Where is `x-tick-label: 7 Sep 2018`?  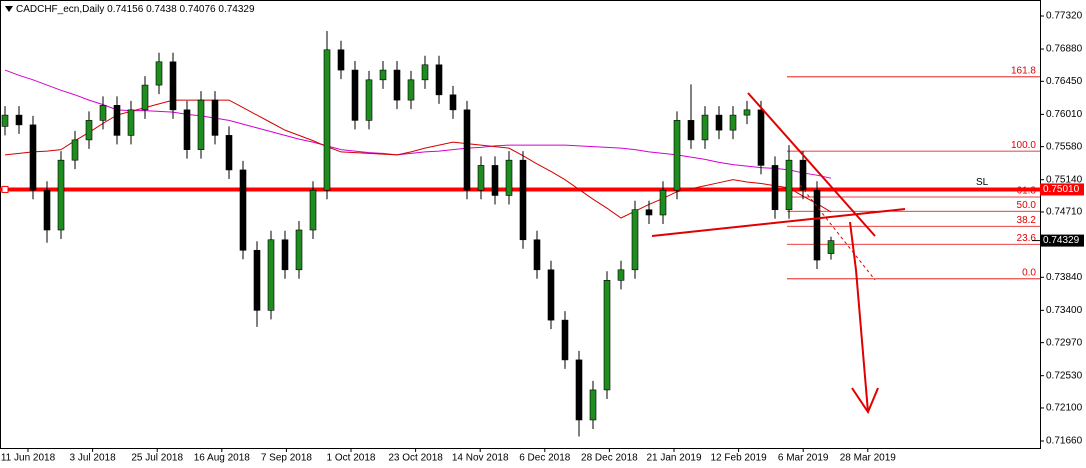
x-tick-label: 7 Sep 2018 is located at coordinates (287, 458).